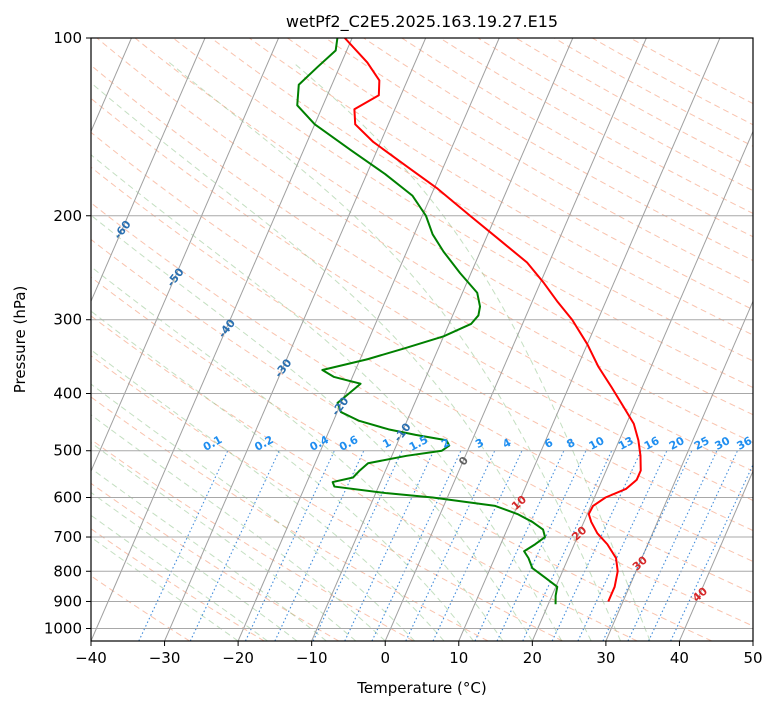 The width and height of the screenshot is (775, 708). Describe the element at coordinates (67, 571) in the screenshot. I see `y-tick-label: 800` at that location.